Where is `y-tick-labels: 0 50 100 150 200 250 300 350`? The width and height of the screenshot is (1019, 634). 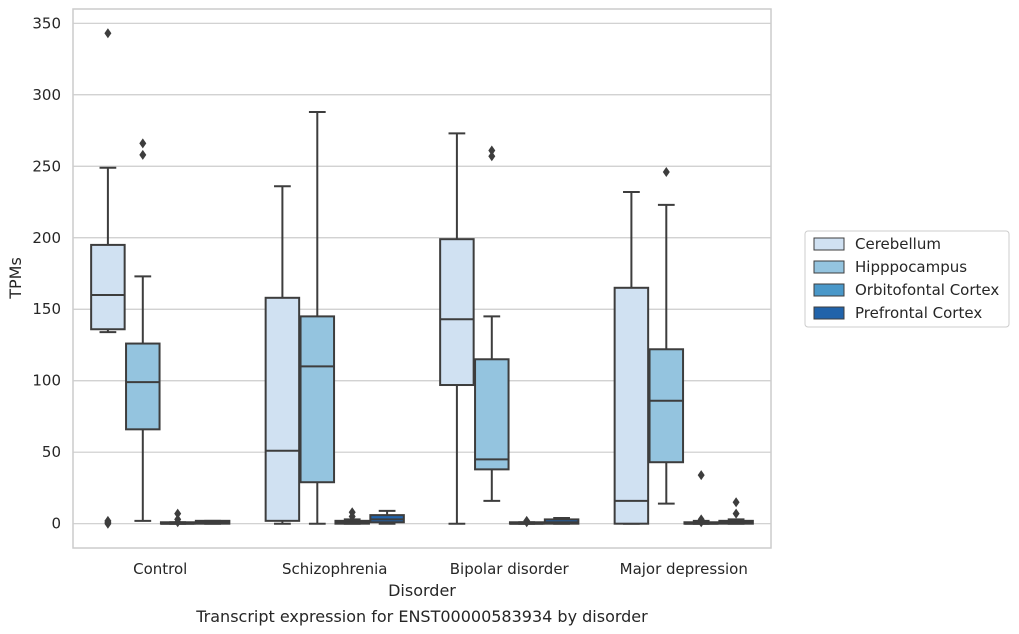 y-tick-labels: 0 50 100 150 200 250 300 350 is located at coordinates (46, 273).